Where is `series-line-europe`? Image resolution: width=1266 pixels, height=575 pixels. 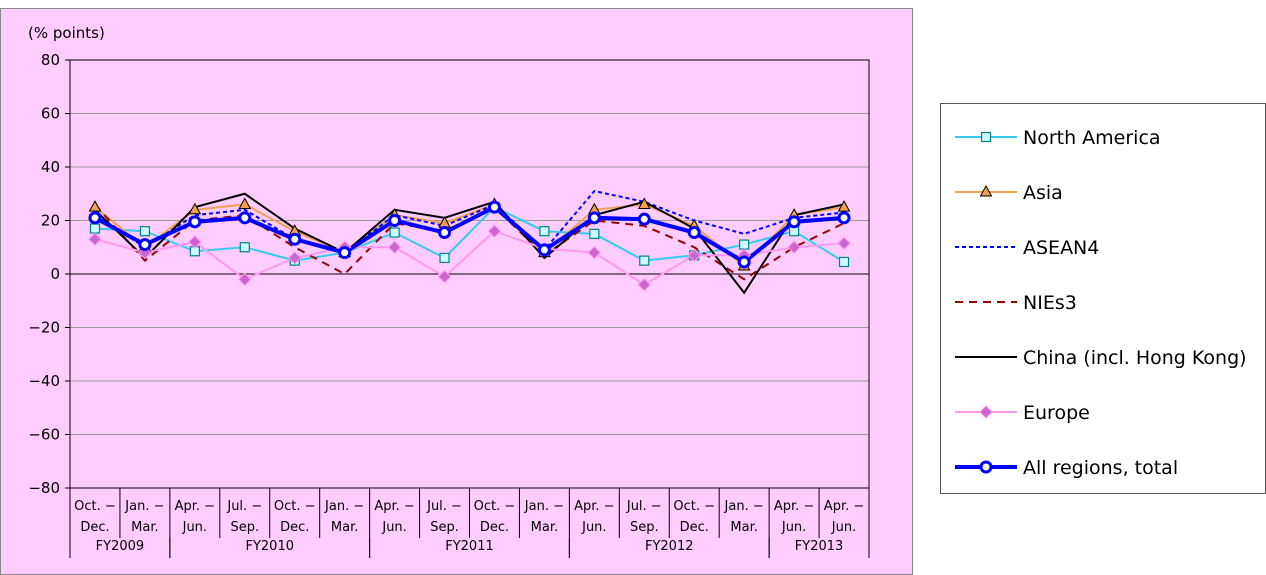 series-line-europe is located at coordinates (469, 258).